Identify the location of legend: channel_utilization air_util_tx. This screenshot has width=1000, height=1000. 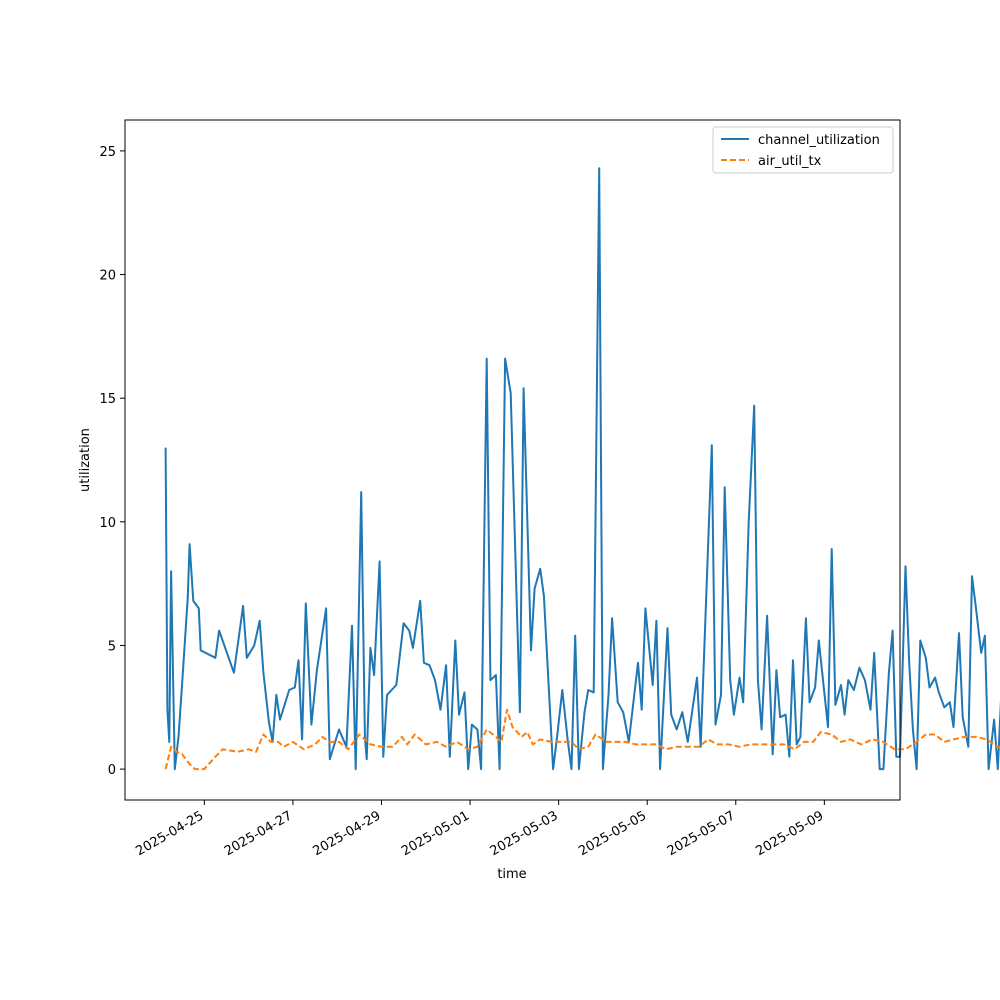
(803, 150).